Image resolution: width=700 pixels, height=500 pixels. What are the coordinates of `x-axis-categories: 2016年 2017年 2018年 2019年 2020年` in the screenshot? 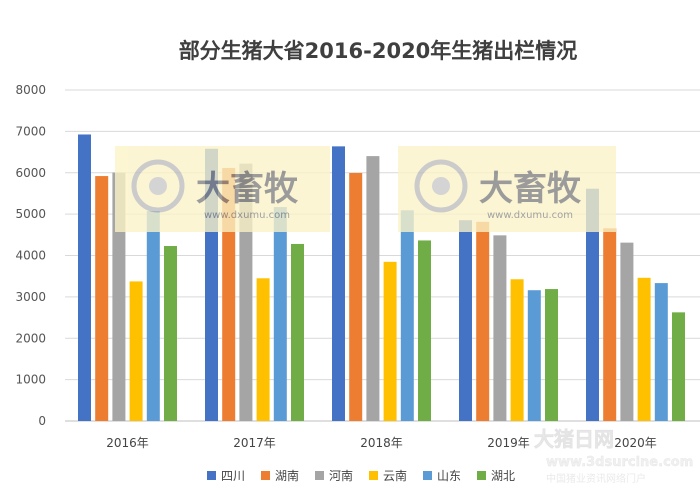 It's located at (381, 443).